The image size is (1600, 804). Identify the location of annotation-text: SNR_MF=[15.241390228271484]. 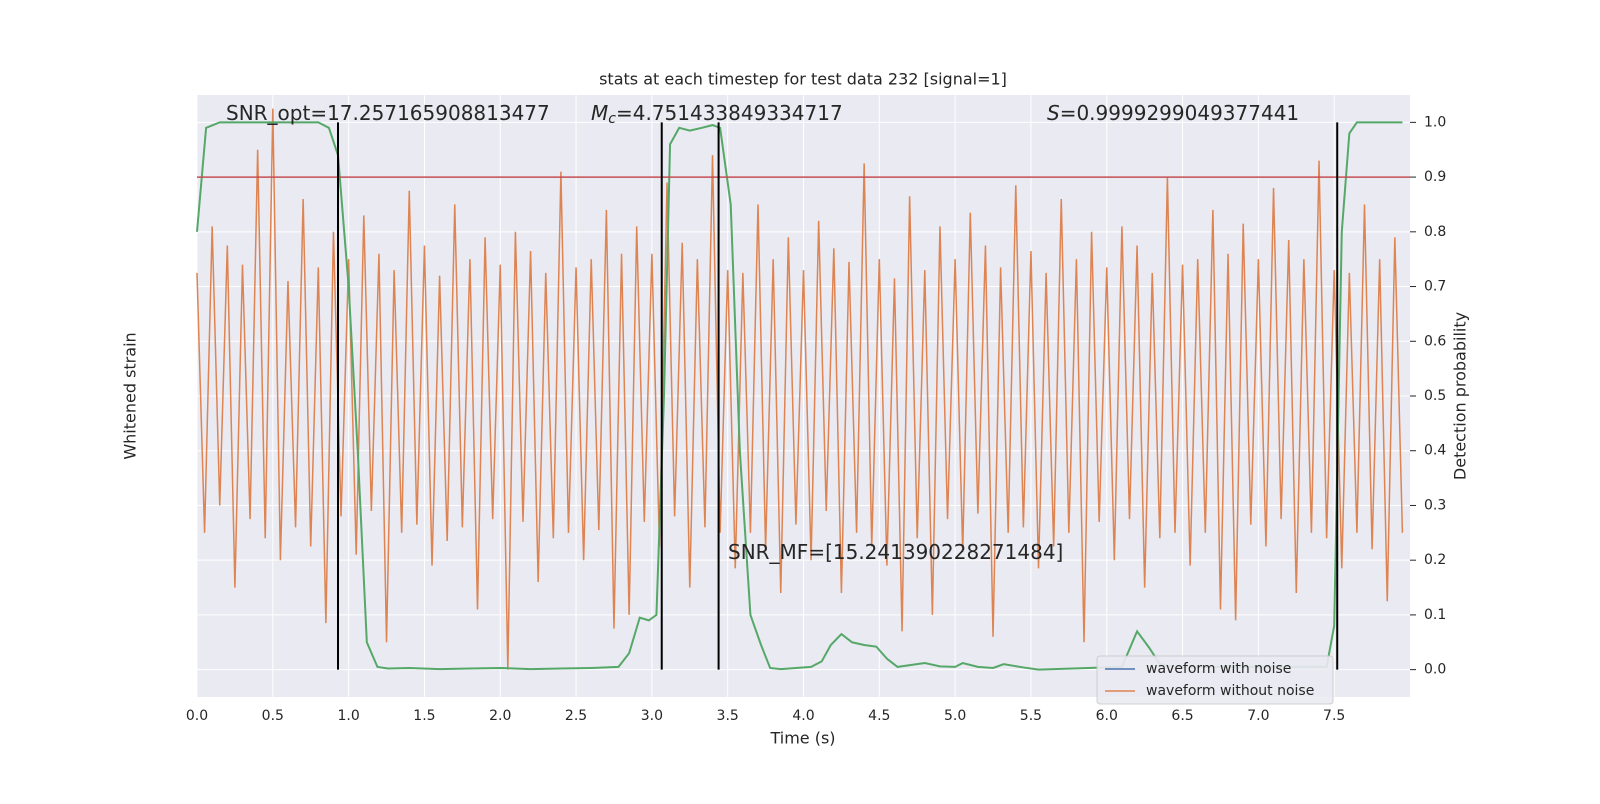
(895, 552).